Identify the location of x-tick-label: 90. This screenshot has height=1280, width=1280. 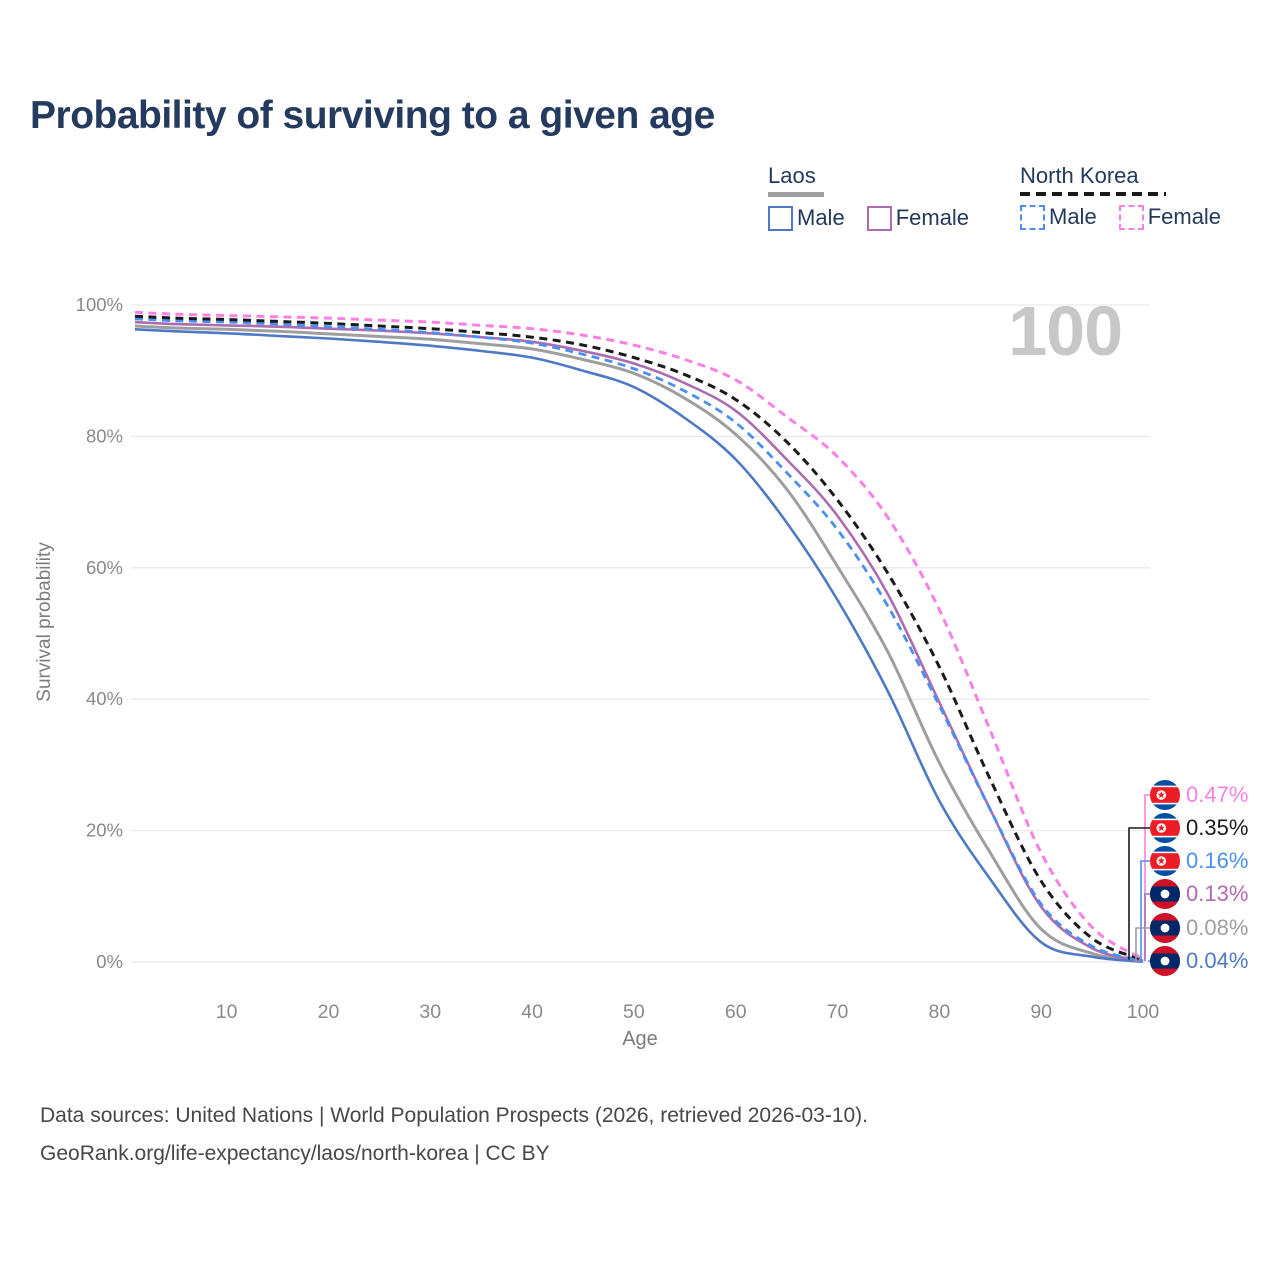
(1041, 1012).